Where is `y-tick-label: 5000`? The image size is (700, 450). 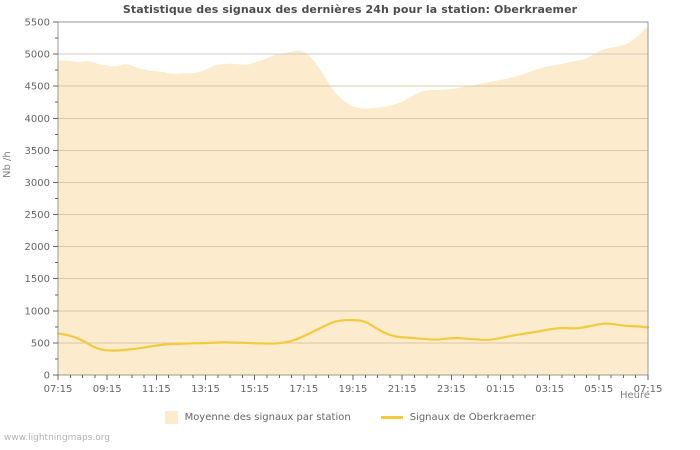
y-tick-label: 5000 is located at coordinates (37, 55).